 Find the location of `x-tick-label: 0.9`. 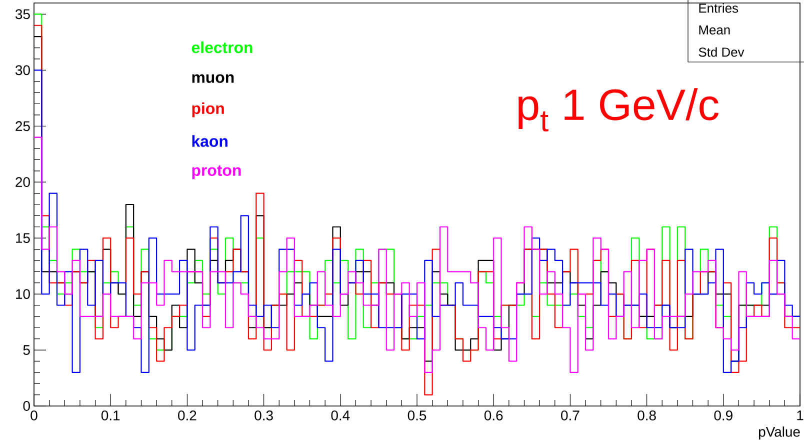

x-tick-label: 0.9 is located at coordinates (723, 415).